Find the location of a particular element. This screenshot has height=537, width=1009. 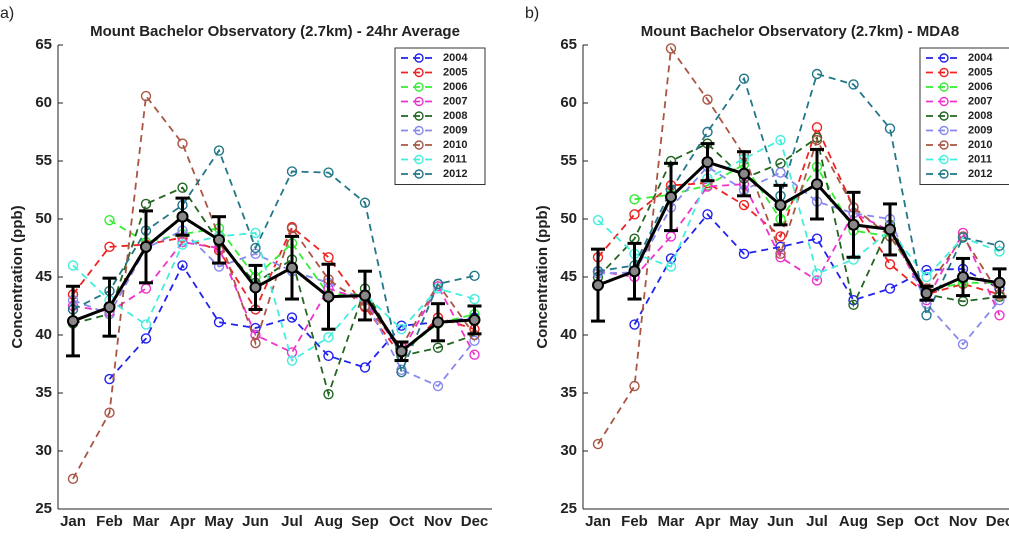

y-tick-label: 40 is located at coordinates (43, 334).